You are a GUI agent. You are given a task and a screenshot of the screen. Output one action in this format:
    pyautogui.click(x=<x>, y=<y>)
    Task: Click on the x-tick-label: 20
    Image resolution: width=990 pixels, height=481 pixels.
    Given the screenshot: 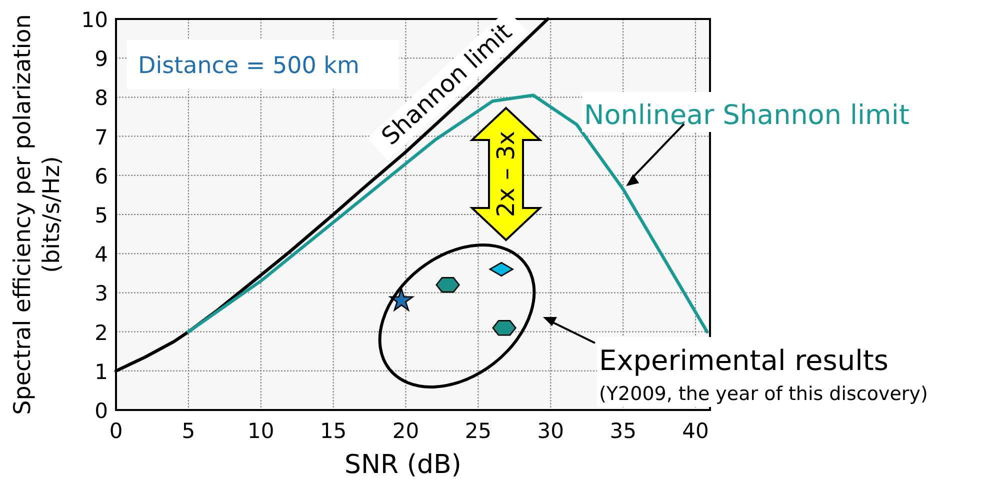 What is the action you would take?
    pyautogui.click(x=406, y=431)
    